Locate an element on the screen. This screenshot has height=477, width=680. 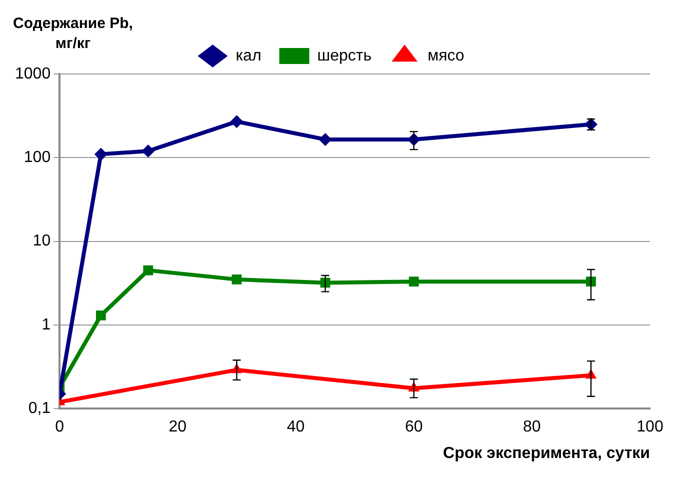
y-axis-title: Содержание Pb, мг/кг is located at coordinates (73, 34).